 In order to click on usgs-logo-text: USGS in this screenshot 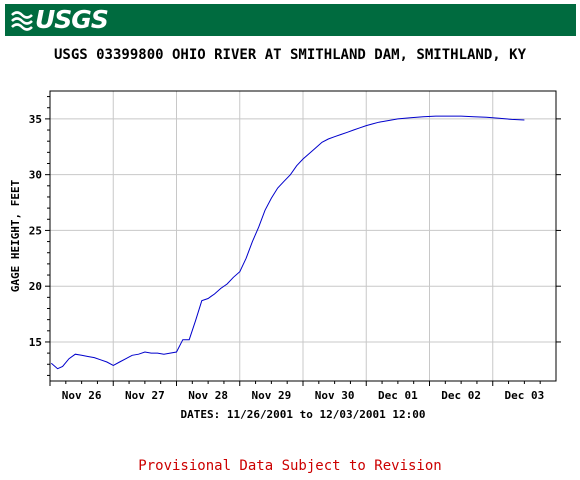, I will do `click(72, 19)`.